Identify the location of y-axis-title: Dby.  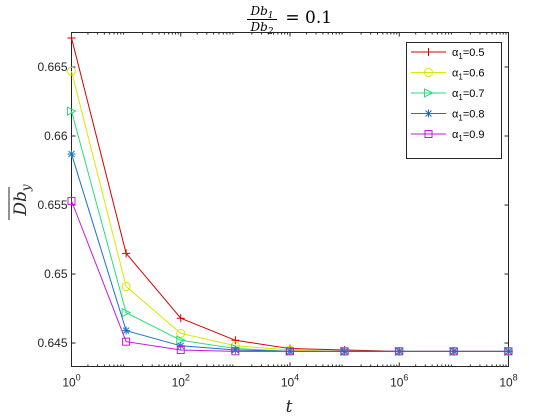
(20, 202).